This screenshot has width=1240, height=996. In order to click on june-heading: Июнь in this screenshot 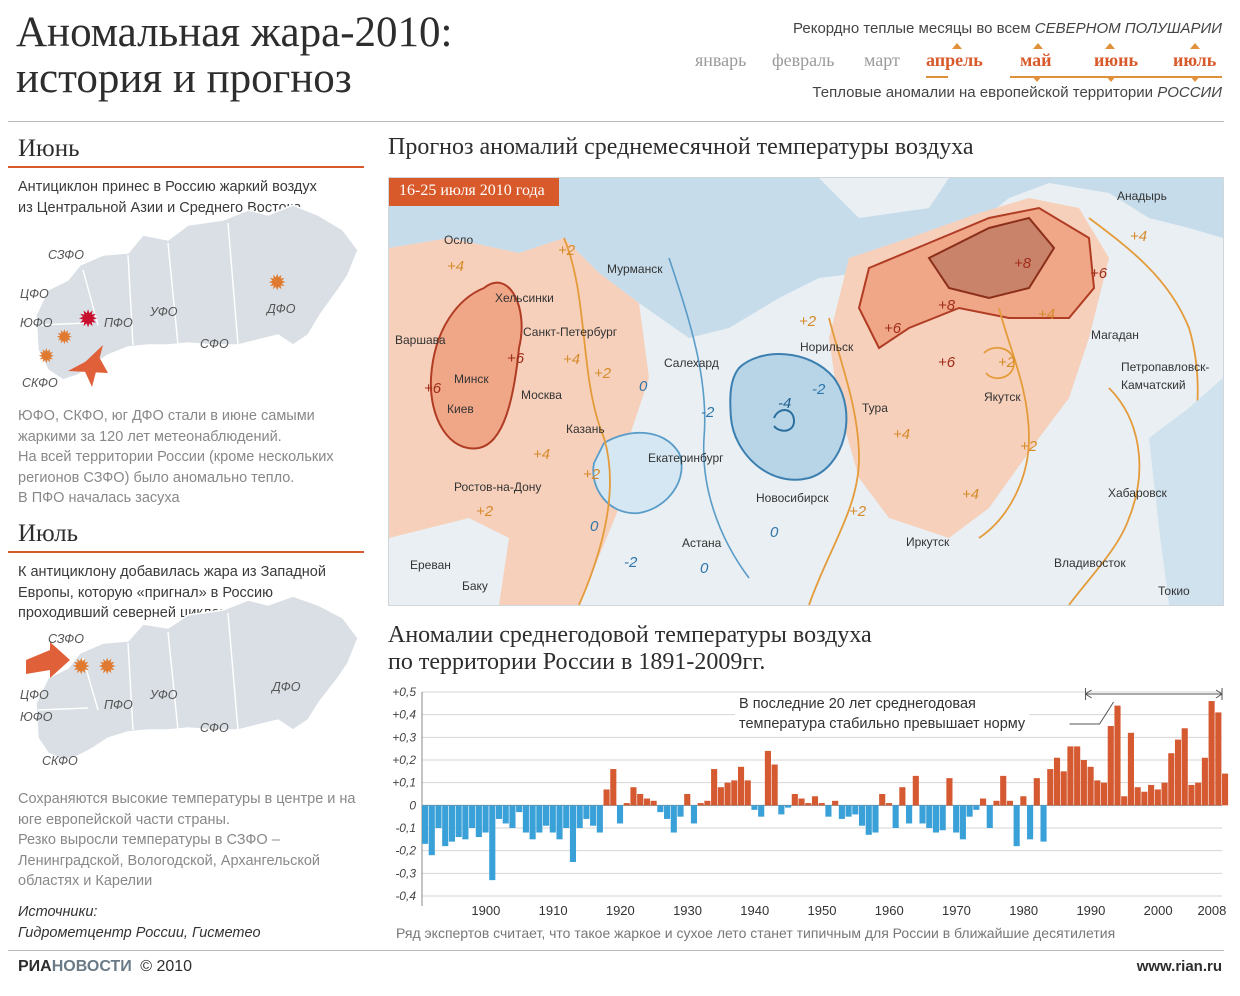, I will do `click(49, 148)`.